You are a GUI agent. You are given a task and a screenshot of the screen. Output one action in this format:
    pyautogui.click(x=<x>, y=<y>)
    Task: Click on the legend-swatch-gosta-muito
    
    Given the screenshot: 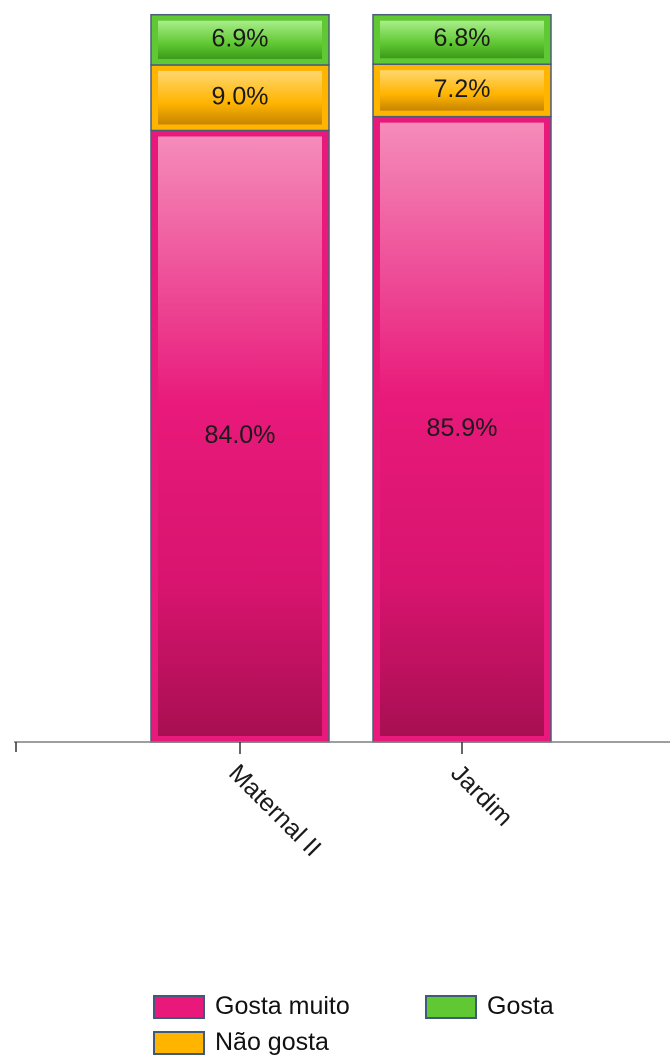 What is the action you would take?
    pyautogui.click(x=179, y=1006)
    